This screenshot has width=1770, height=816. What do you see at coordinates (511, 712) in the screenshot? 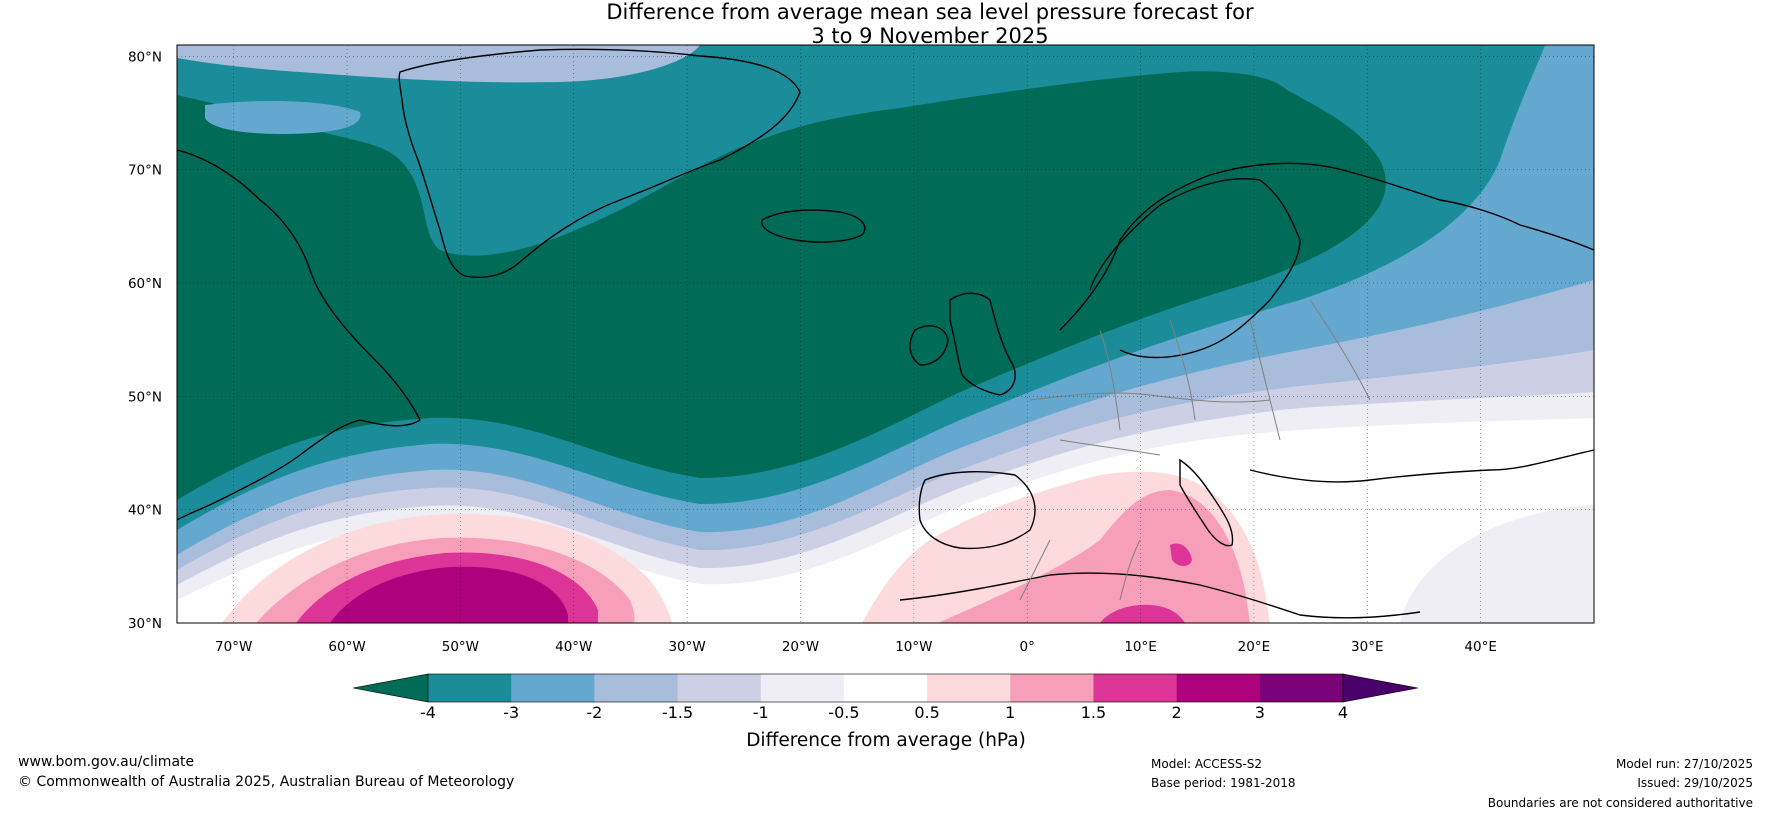
I see `colorbar-tick-label: -3` at bounding box center [511, 712].